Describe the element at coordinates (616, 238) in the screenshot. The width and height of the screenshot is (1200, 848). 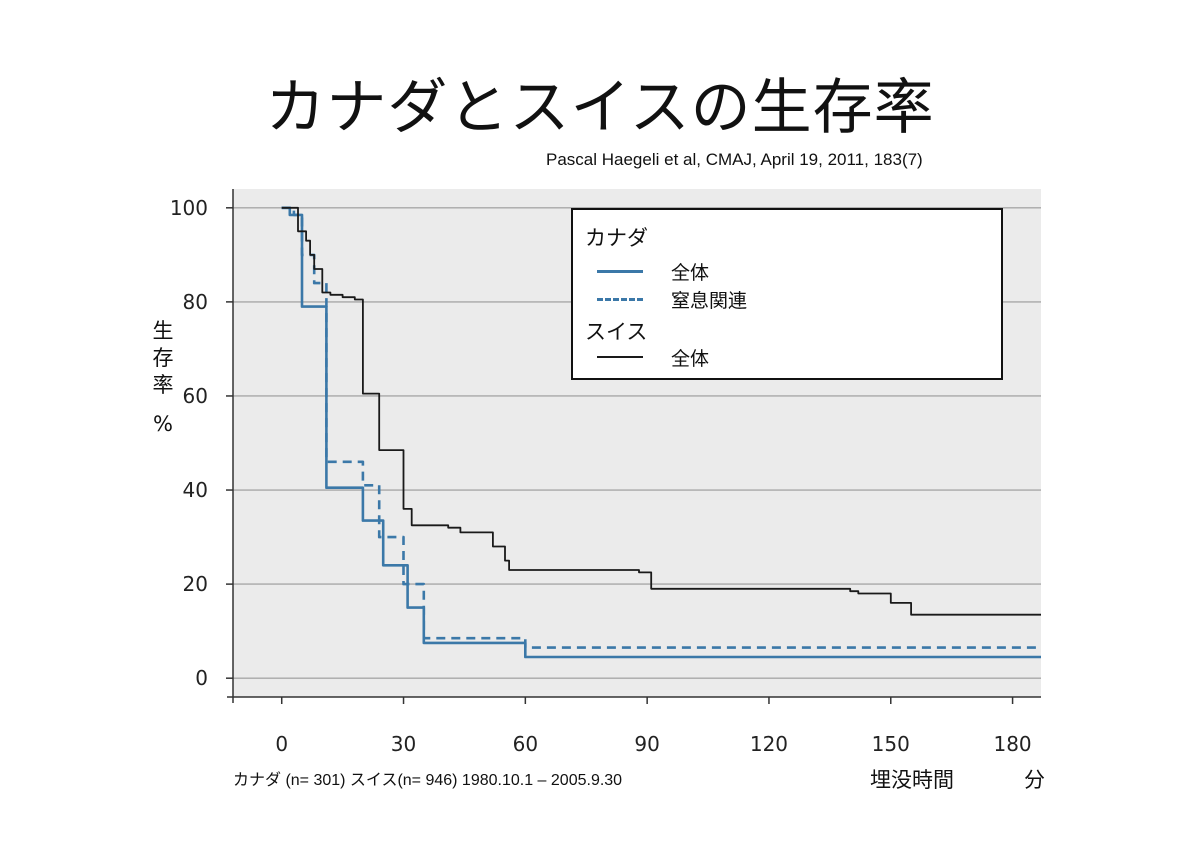
I see `legend-group-canada: カナダ` at that location.